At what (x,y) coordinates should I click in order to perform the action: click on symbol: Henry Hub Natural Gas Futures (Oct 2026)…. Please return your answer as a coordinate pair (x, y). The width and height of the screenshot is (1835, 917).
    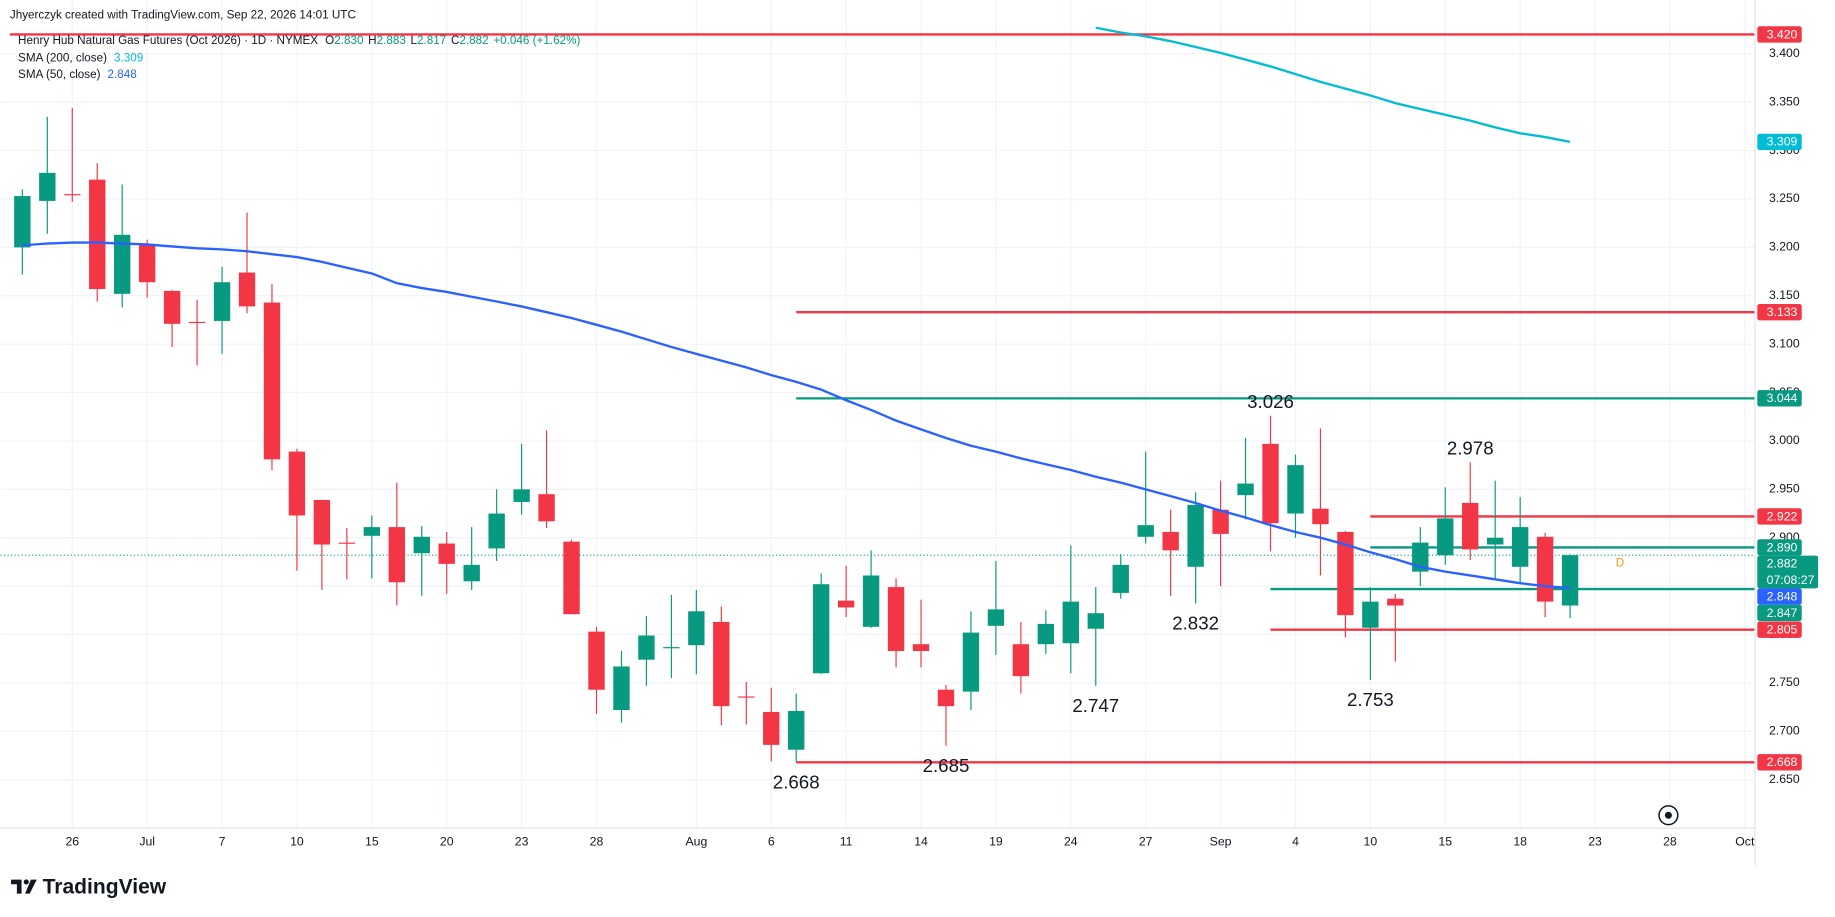
    Looking at the image, I should click on (168, 40).